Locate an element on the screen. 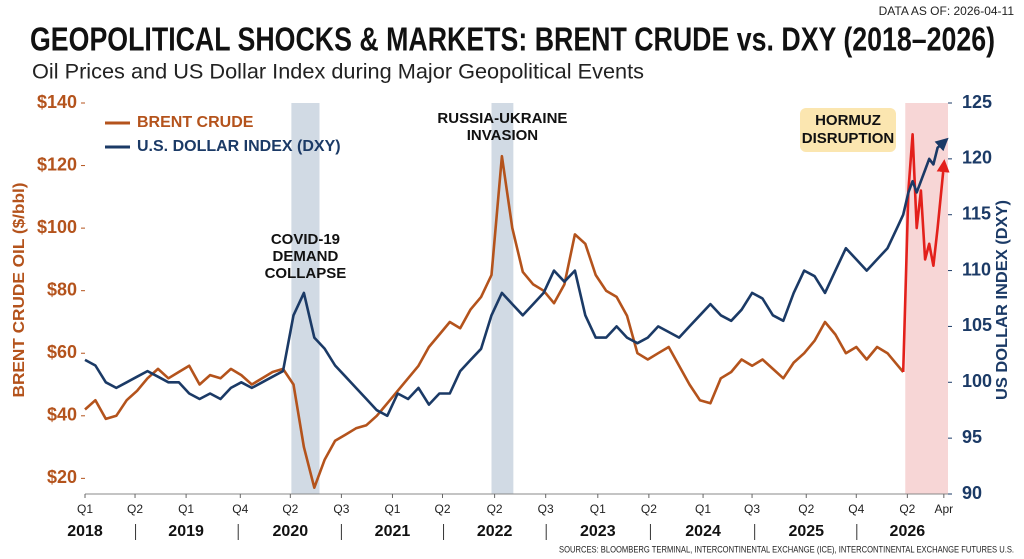 This screenshot has height=559, width=1024. y-tick-label: $40 is located at coordinates (62, 415).